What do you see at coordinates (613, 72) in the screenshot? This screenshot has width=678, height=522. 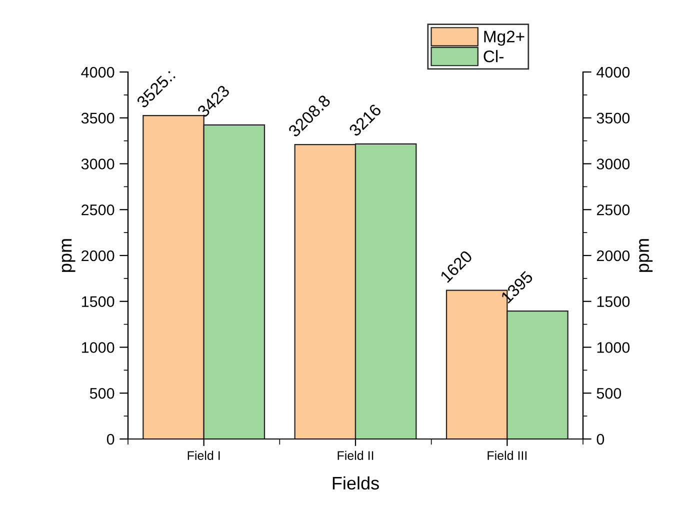 I see `y2-tick-label: 4000` at bounding box center [613, 72].